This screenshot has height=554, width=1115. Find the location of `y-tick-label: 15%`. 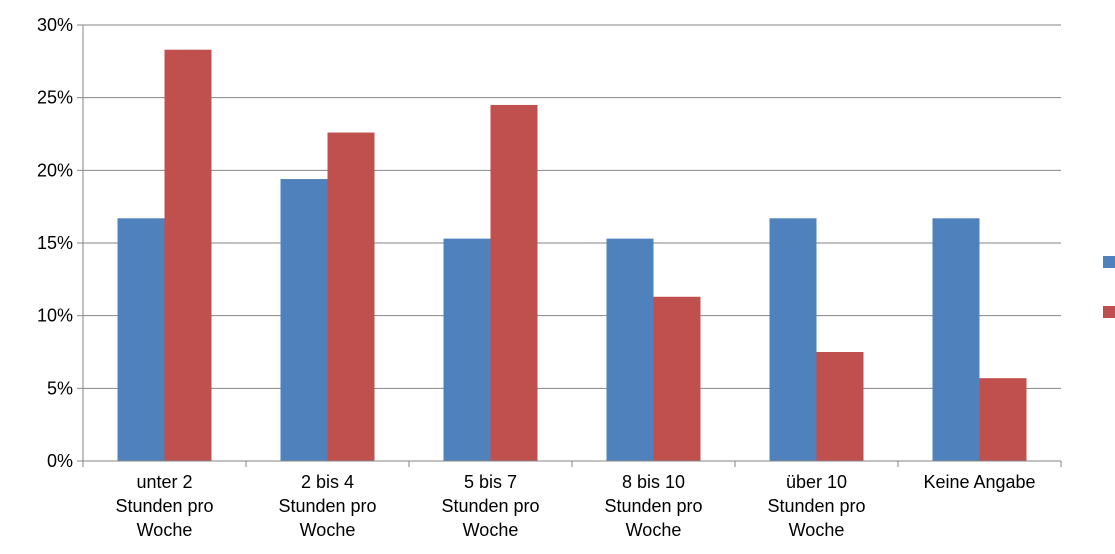

y-tick-label: 15% is located at coordinates (55, 243).